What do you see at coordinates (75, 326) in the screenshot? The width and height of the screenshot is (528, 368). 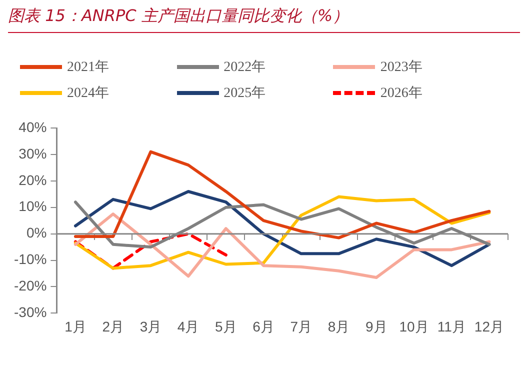 I see `x-tick-label: 1月` at bounding box center [75, 326].